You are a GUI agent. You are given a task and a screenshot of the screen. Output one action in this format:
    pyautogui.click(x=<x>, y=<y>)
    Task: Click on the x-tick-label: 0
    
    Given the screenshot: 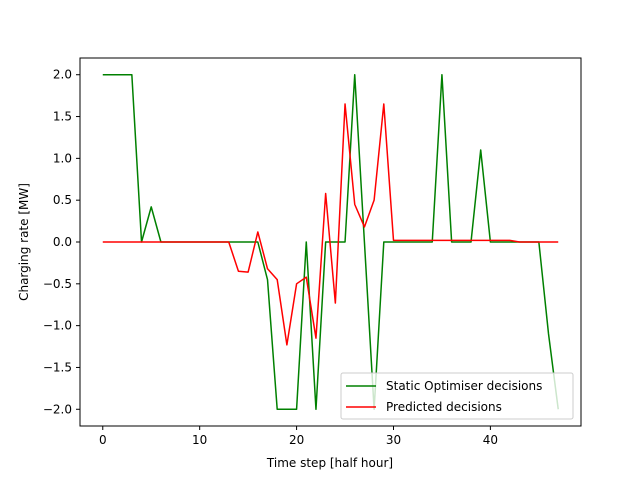 What is the action you would take?
    pyautogui.click(x=103, y=440)
    